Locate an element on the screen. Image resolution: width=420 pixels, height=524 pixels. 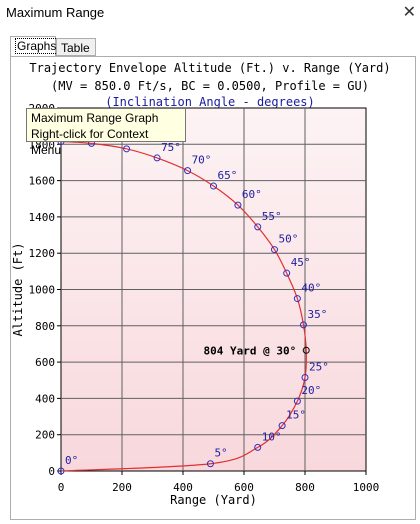
angle-label: 45° is located at coordinates (301, 262).